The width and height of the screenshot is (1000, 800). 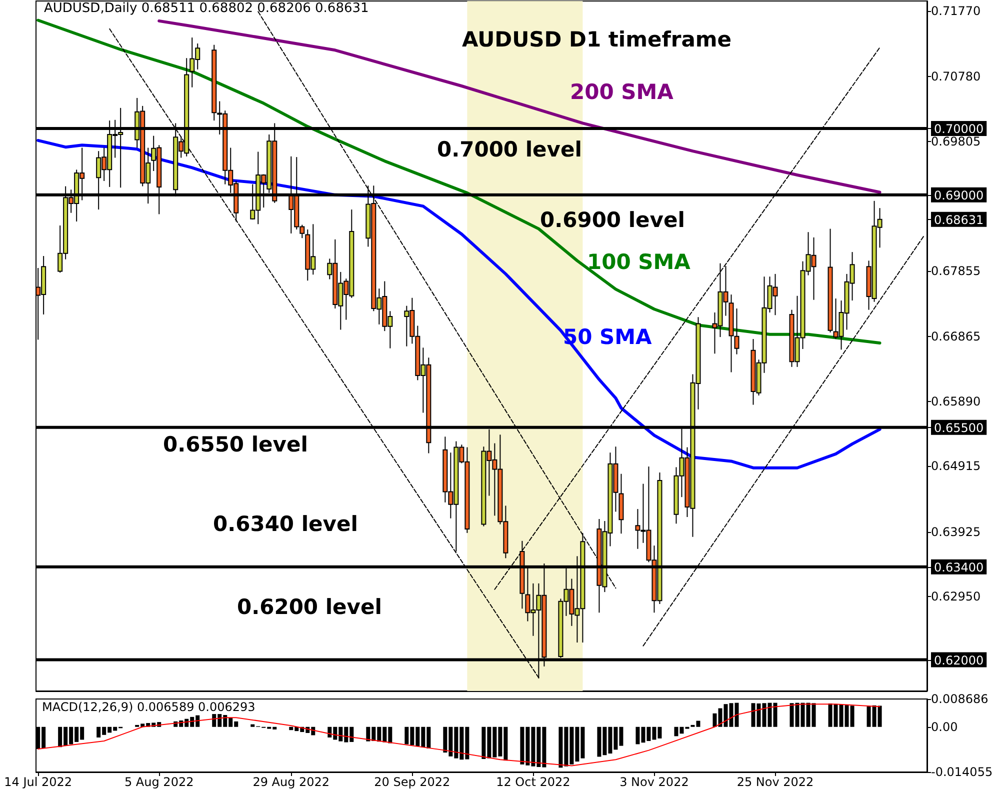 I want to click on ref-line-label: 0.6340 level, so click(x=285, y=524).